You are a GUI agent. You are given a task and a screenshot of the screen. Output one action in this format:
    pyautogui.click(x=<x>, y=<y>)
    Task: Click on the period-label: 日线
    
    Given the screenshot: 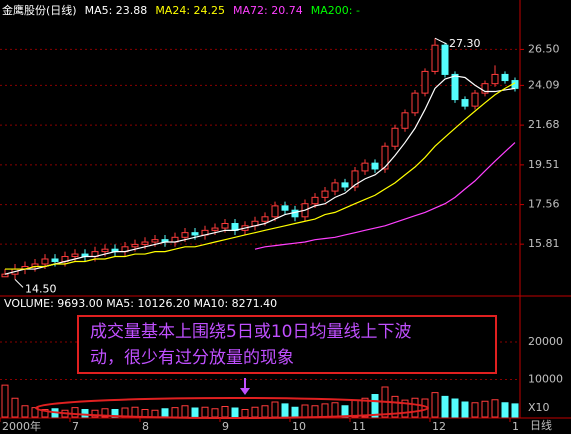 What is the action you would take?
    pyautogui.click(x=541, y=425)
    